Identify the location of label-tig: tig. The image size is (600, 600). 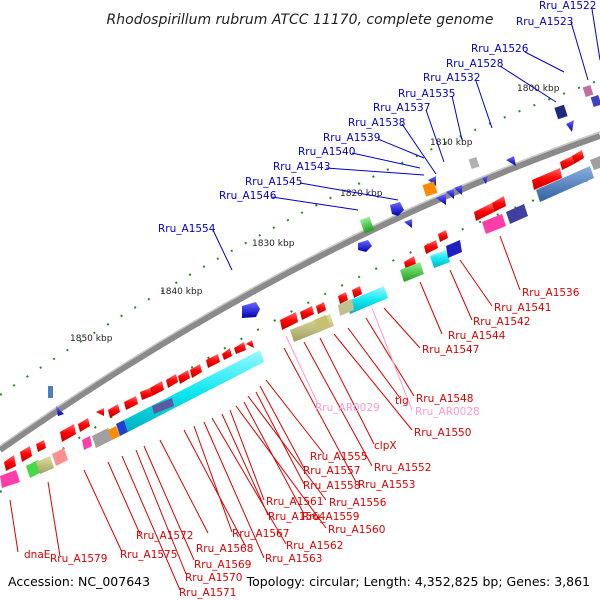
(402, 401).